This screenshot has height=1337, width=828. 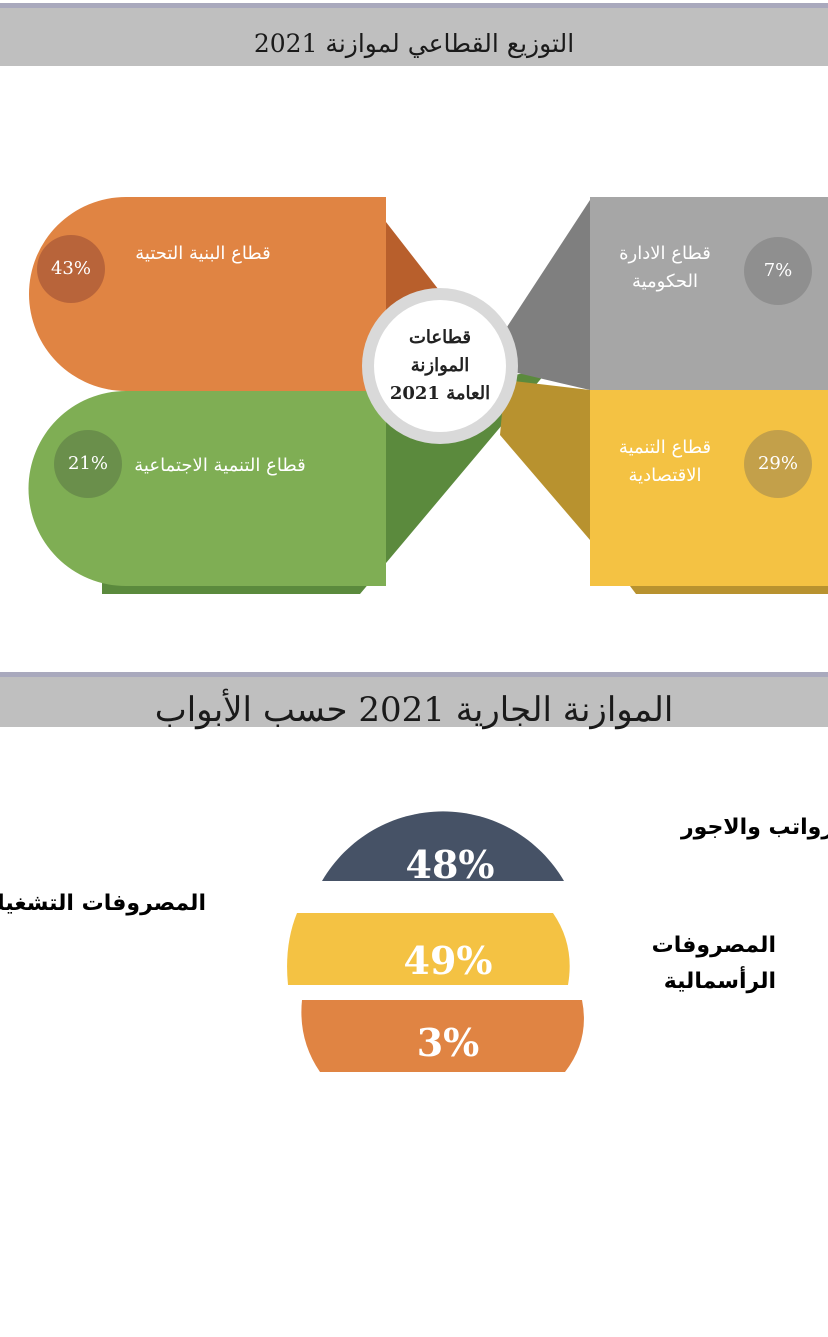 I want to click on operating-value: 49%, so click(x=448, y=960).